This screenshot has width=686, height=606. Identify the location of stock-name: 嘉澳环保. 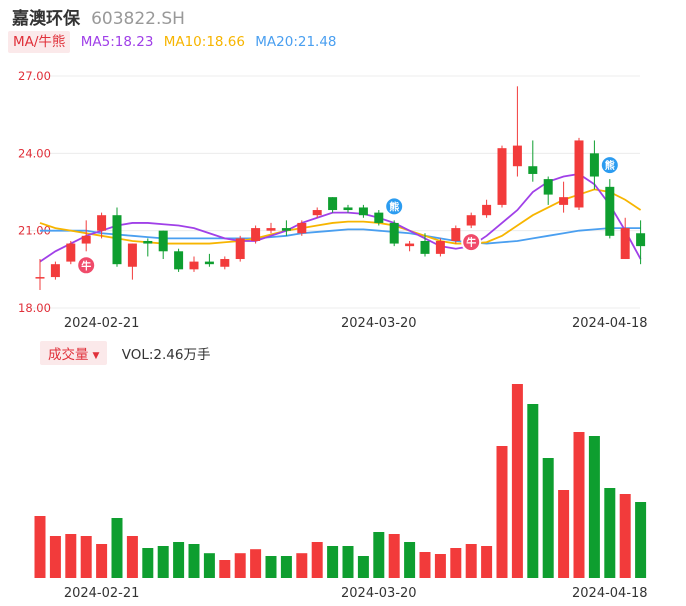
(46, 19).